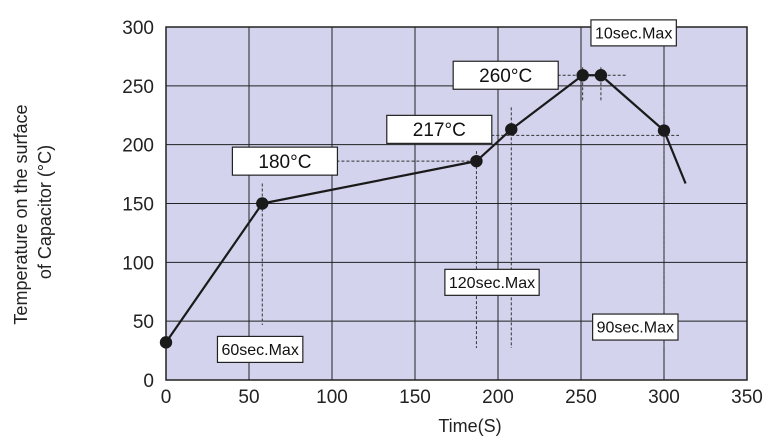 The width and height of the screenshot is (775, 443). I want to click on y-tick-label: 100, so click(138, 263).